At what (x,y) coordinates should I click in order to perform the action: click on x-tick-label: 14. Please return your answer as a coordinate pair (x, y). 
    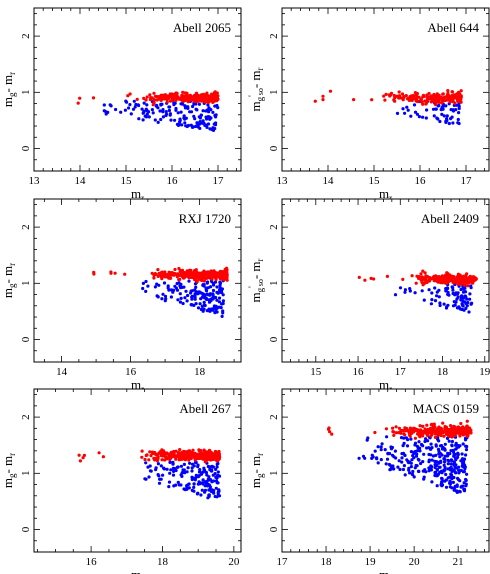
    Looking at the image, I should click on (81, 181).